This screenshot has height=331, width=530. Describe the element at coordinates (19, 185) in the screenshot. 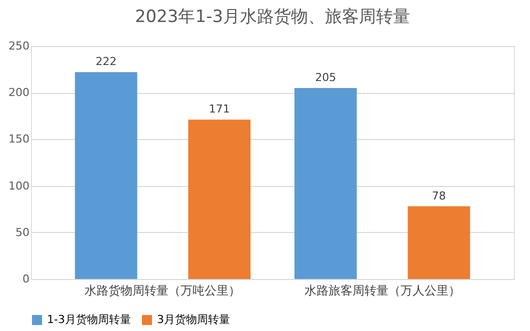

I see `y-tick-label: 100` at that location.